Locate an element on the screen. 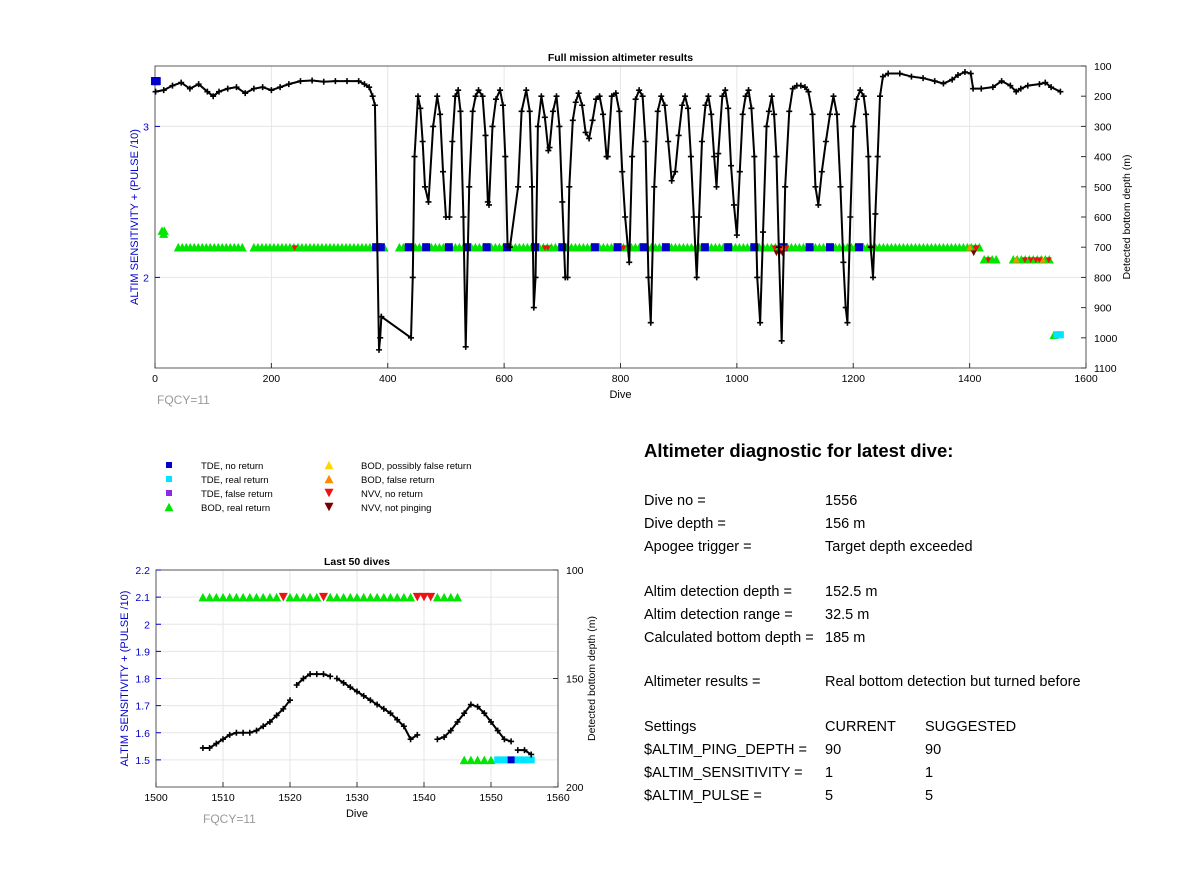  ping-depth-suggested: 90 is located at coordinates (933, 750).